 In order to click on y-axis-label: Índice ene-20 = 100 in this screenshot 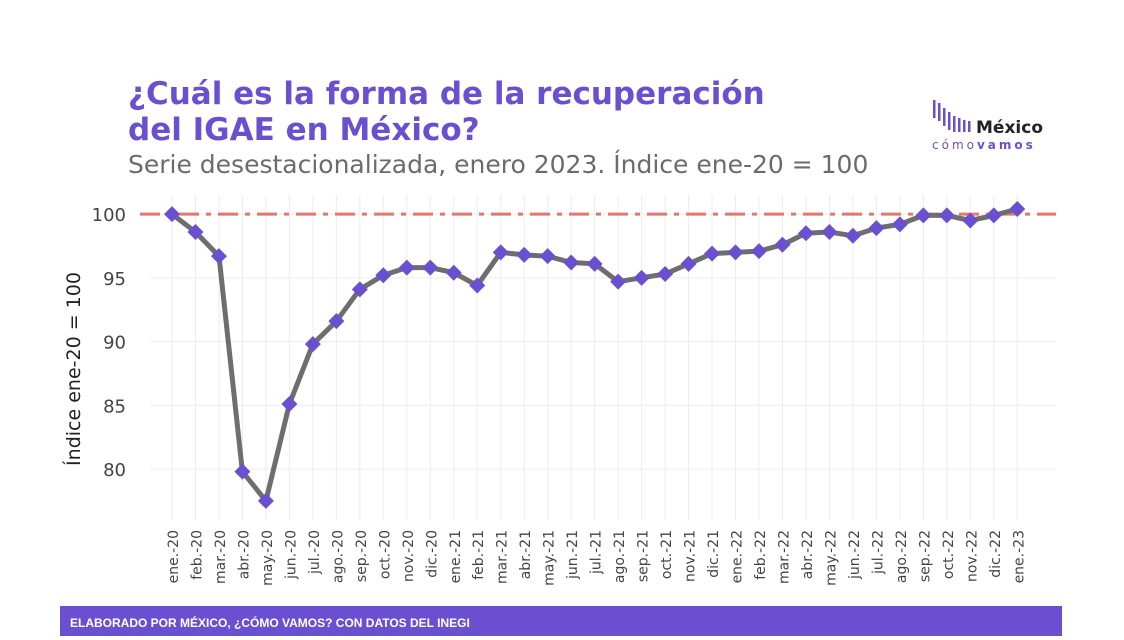, I will do `click(73, 369)`.